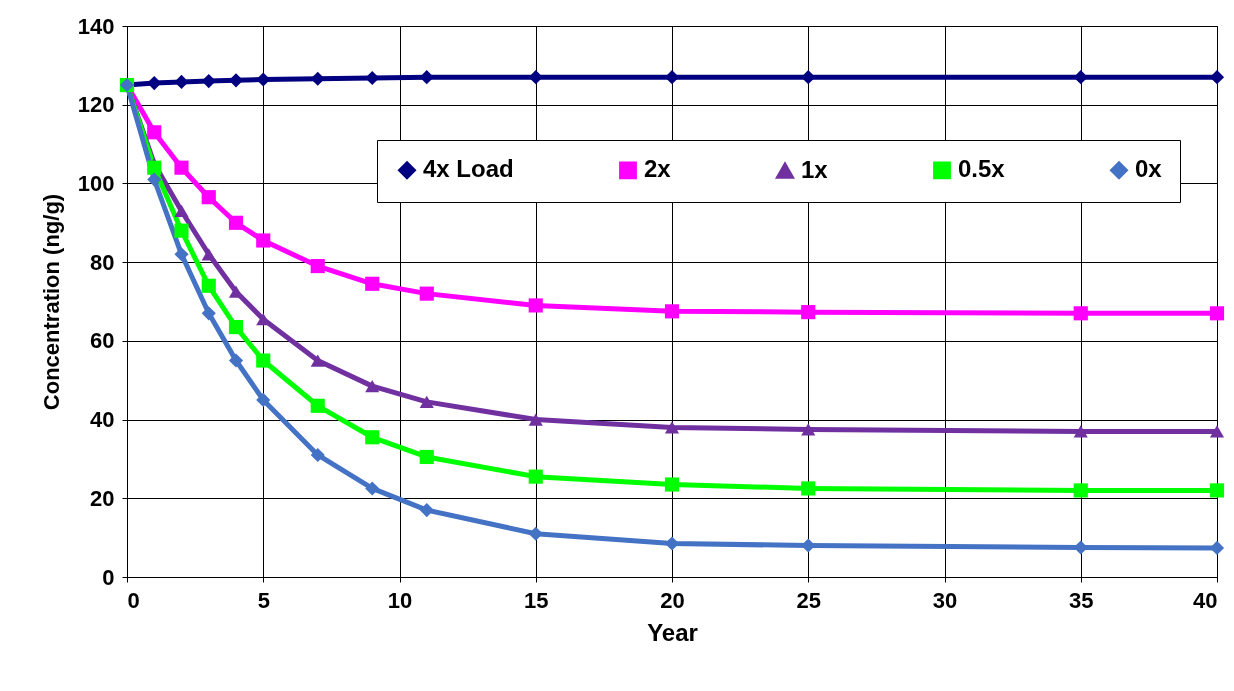 This screenshot has height=691, width=1234. What do you see at coordinates (658, 169) in the screenshot?
I see `legend-label: 2x` at bounding box center [658, 169].